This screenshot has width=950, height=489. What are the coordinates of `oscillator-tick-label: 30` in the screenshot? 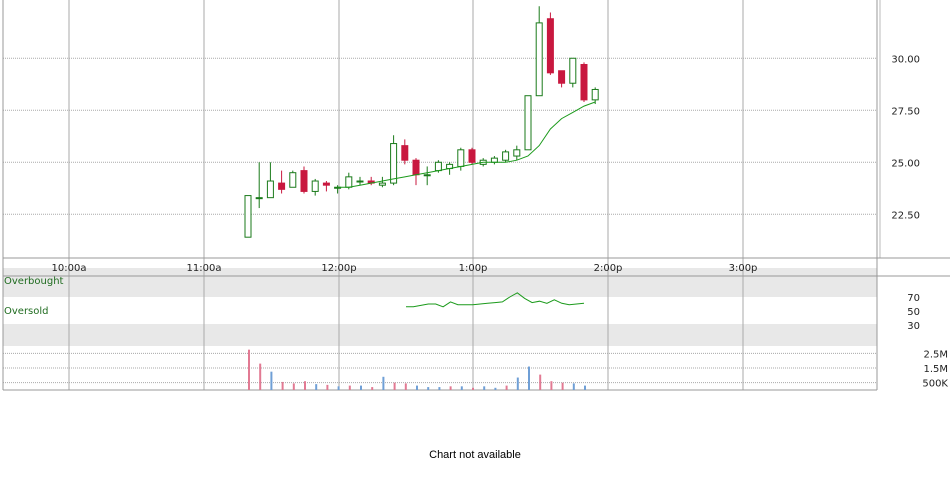 It's located at (913, 326).